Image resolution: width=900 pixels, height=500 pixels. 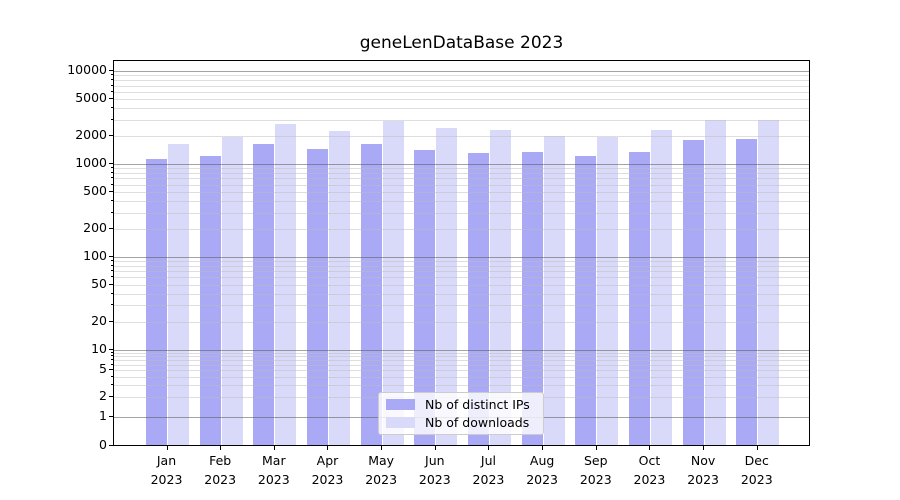 I want to click on y-axis-tick-label: 1000, so click(x=91, y=162).